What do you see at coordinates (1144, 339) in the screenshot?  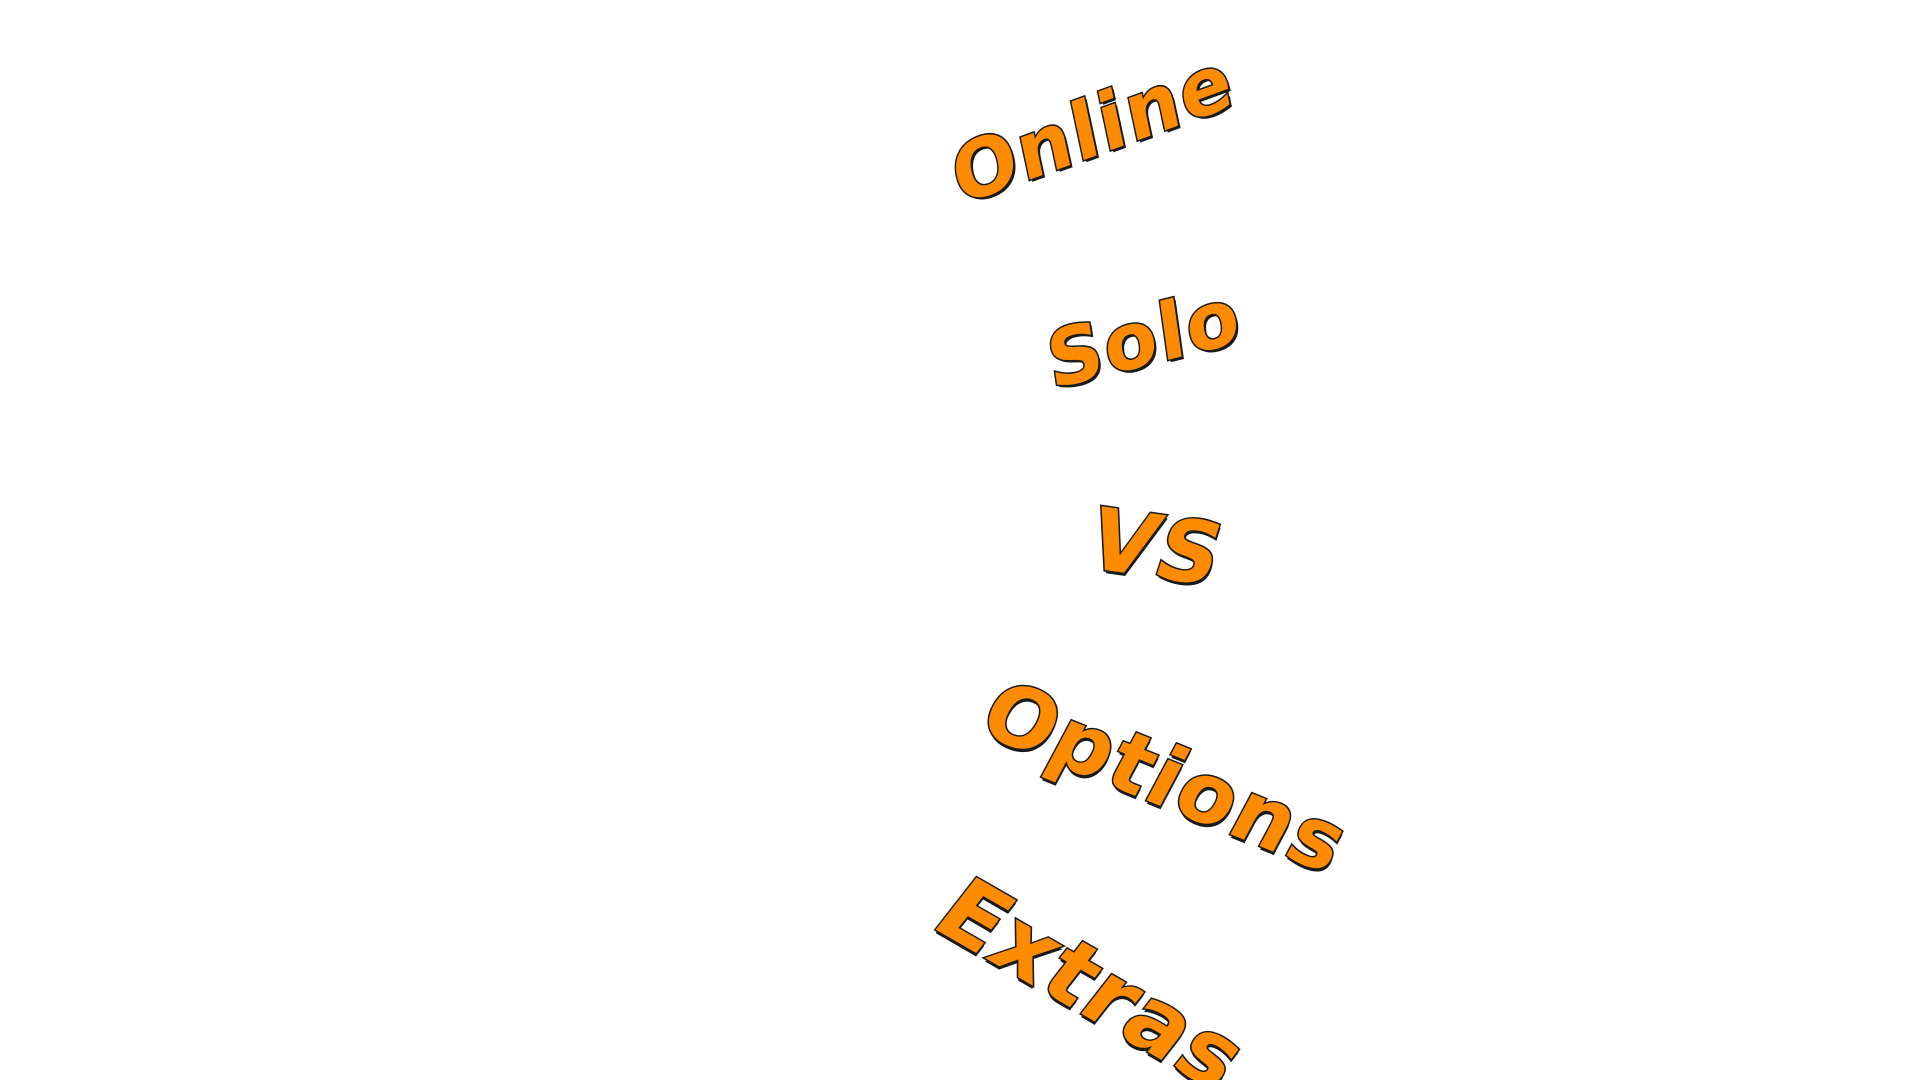 I see `menu-item-solo: Solo` at bounding box center [1144, 339].